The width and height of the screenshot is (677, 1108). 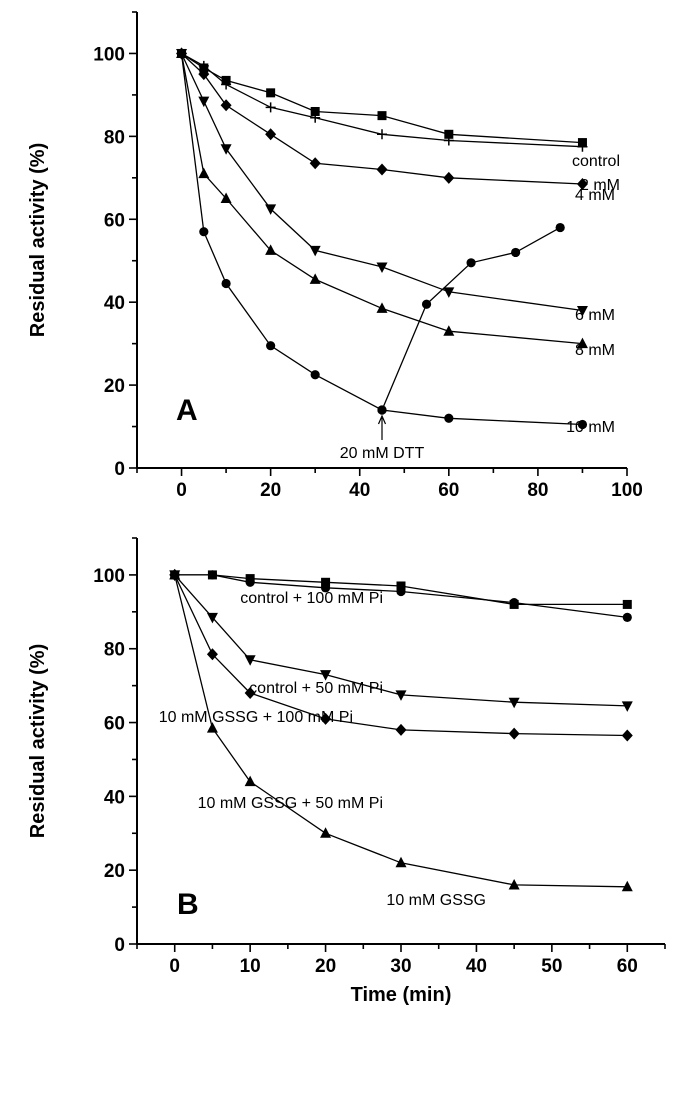 I want to click on panel-b-series-10-mm-gssg-100-mm-pi, so click(x=401, y=641).